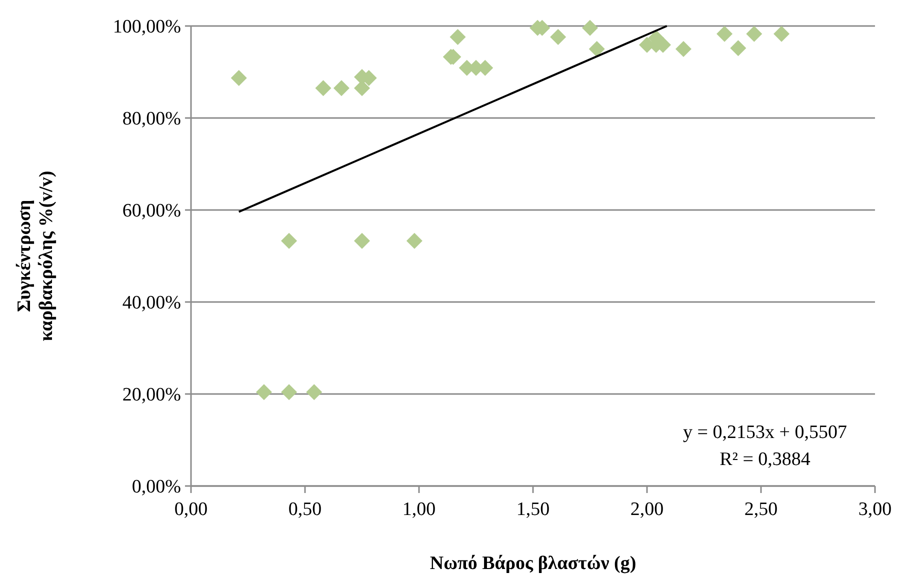  What do you see at coordinates (157, 487) in the screenshot?
I see `y-tick-label: 0,00%` at bounding box center [157, 487].